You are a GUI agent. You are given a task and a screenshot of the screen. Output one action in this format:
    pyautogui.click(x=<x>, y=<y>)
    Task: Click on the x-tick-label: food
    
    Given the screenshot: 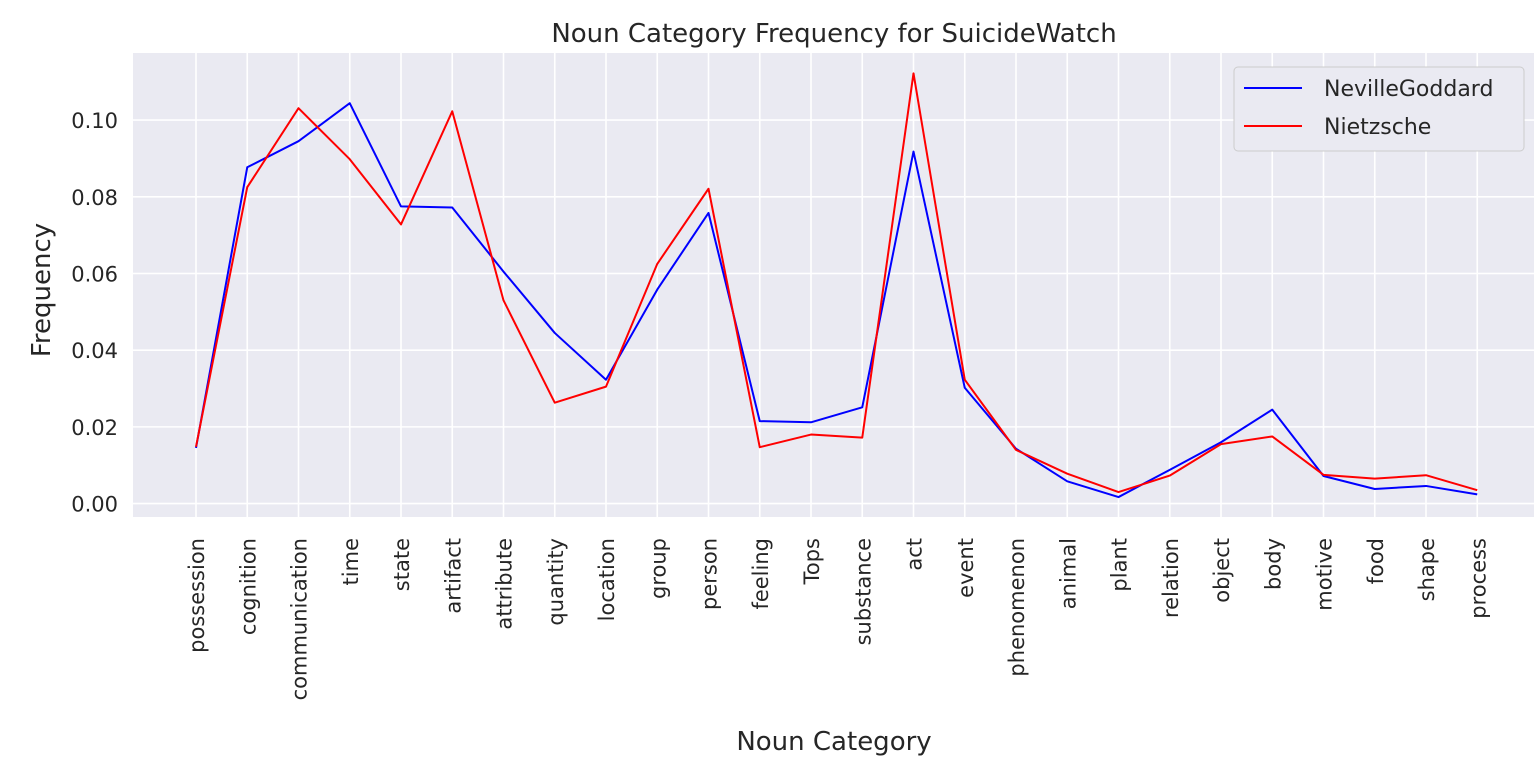 What is the action you would take?
    pyautogui.click(x=1376, y=561)
    